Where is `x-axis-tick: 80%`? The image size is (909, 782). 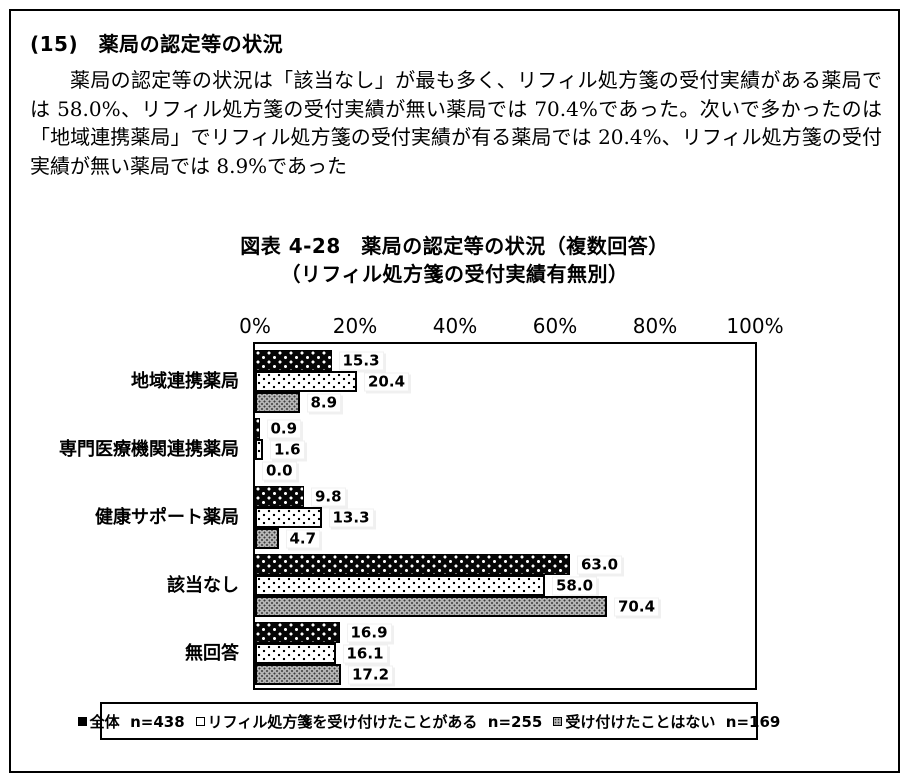 x-axis-tick: 80% is located at coordinates (655, 326).